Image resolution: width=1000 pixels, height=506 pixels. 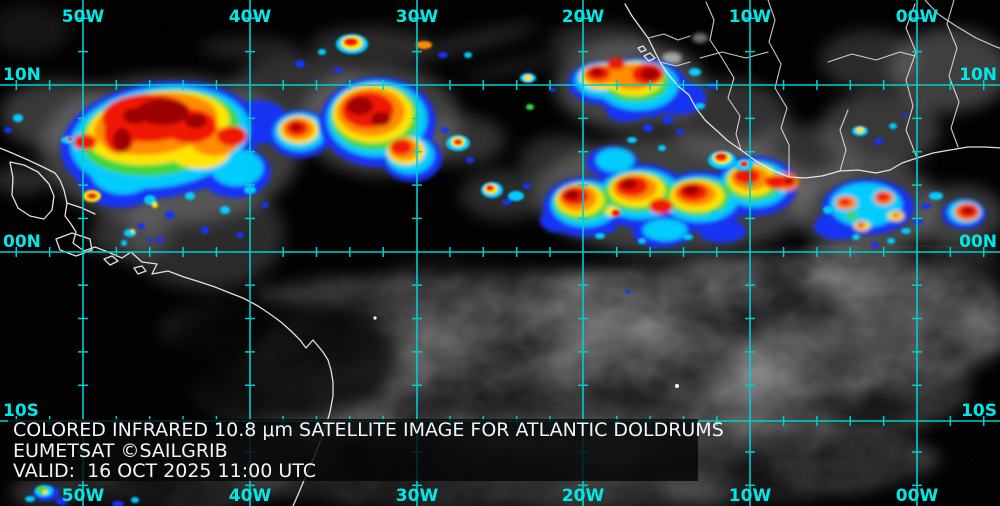 I want to click on lat-label-right-00n: 00N, so click(x=978, y=242).